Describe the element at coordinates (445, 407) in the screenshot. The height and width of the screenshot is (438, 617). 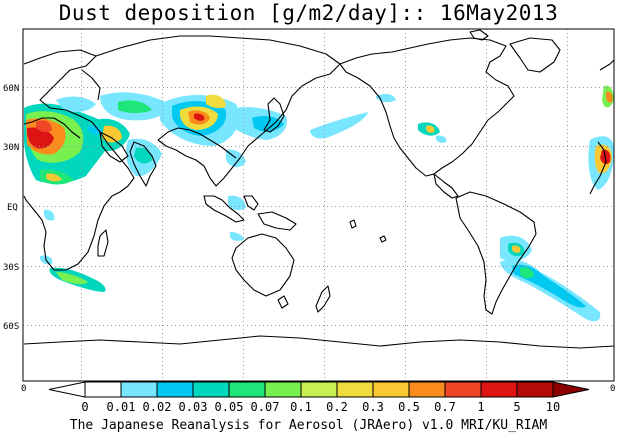
I see `colorbar-tick-label: 0.7` at that location.